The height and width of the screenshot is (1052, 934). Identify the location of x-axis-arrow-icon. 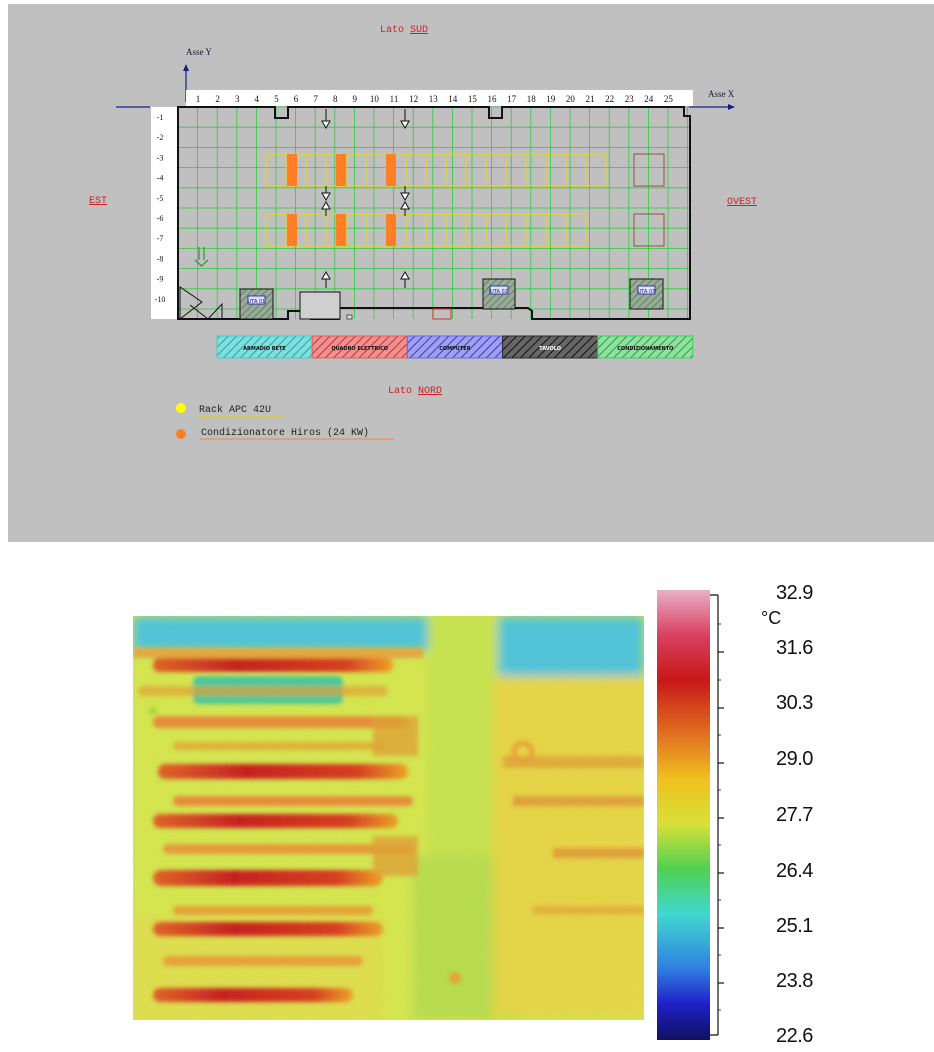
(731, 107).